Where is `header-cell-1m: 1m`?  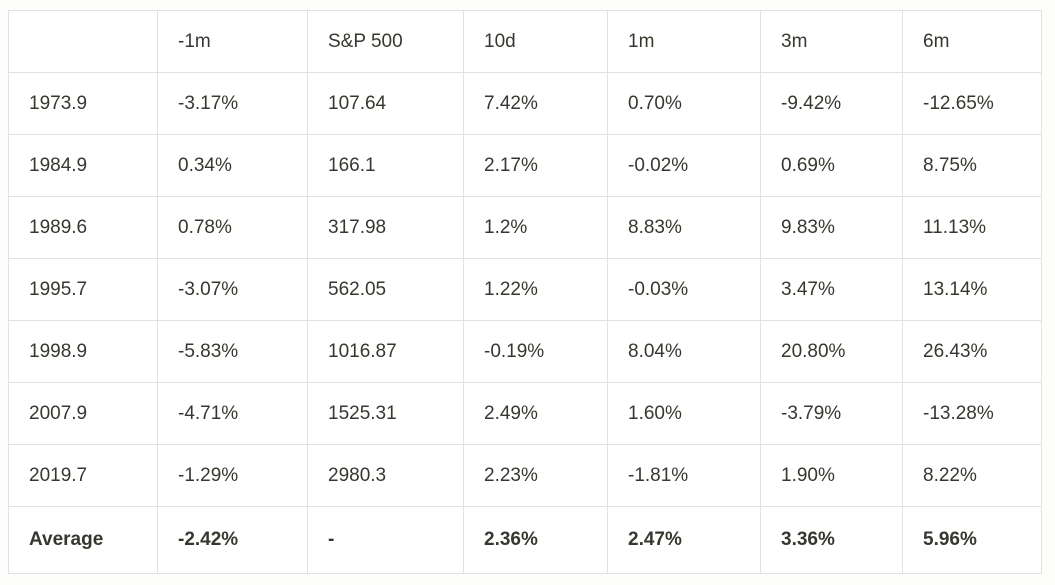 header-cell-1m: 1m is located at coordinates (684, 41).